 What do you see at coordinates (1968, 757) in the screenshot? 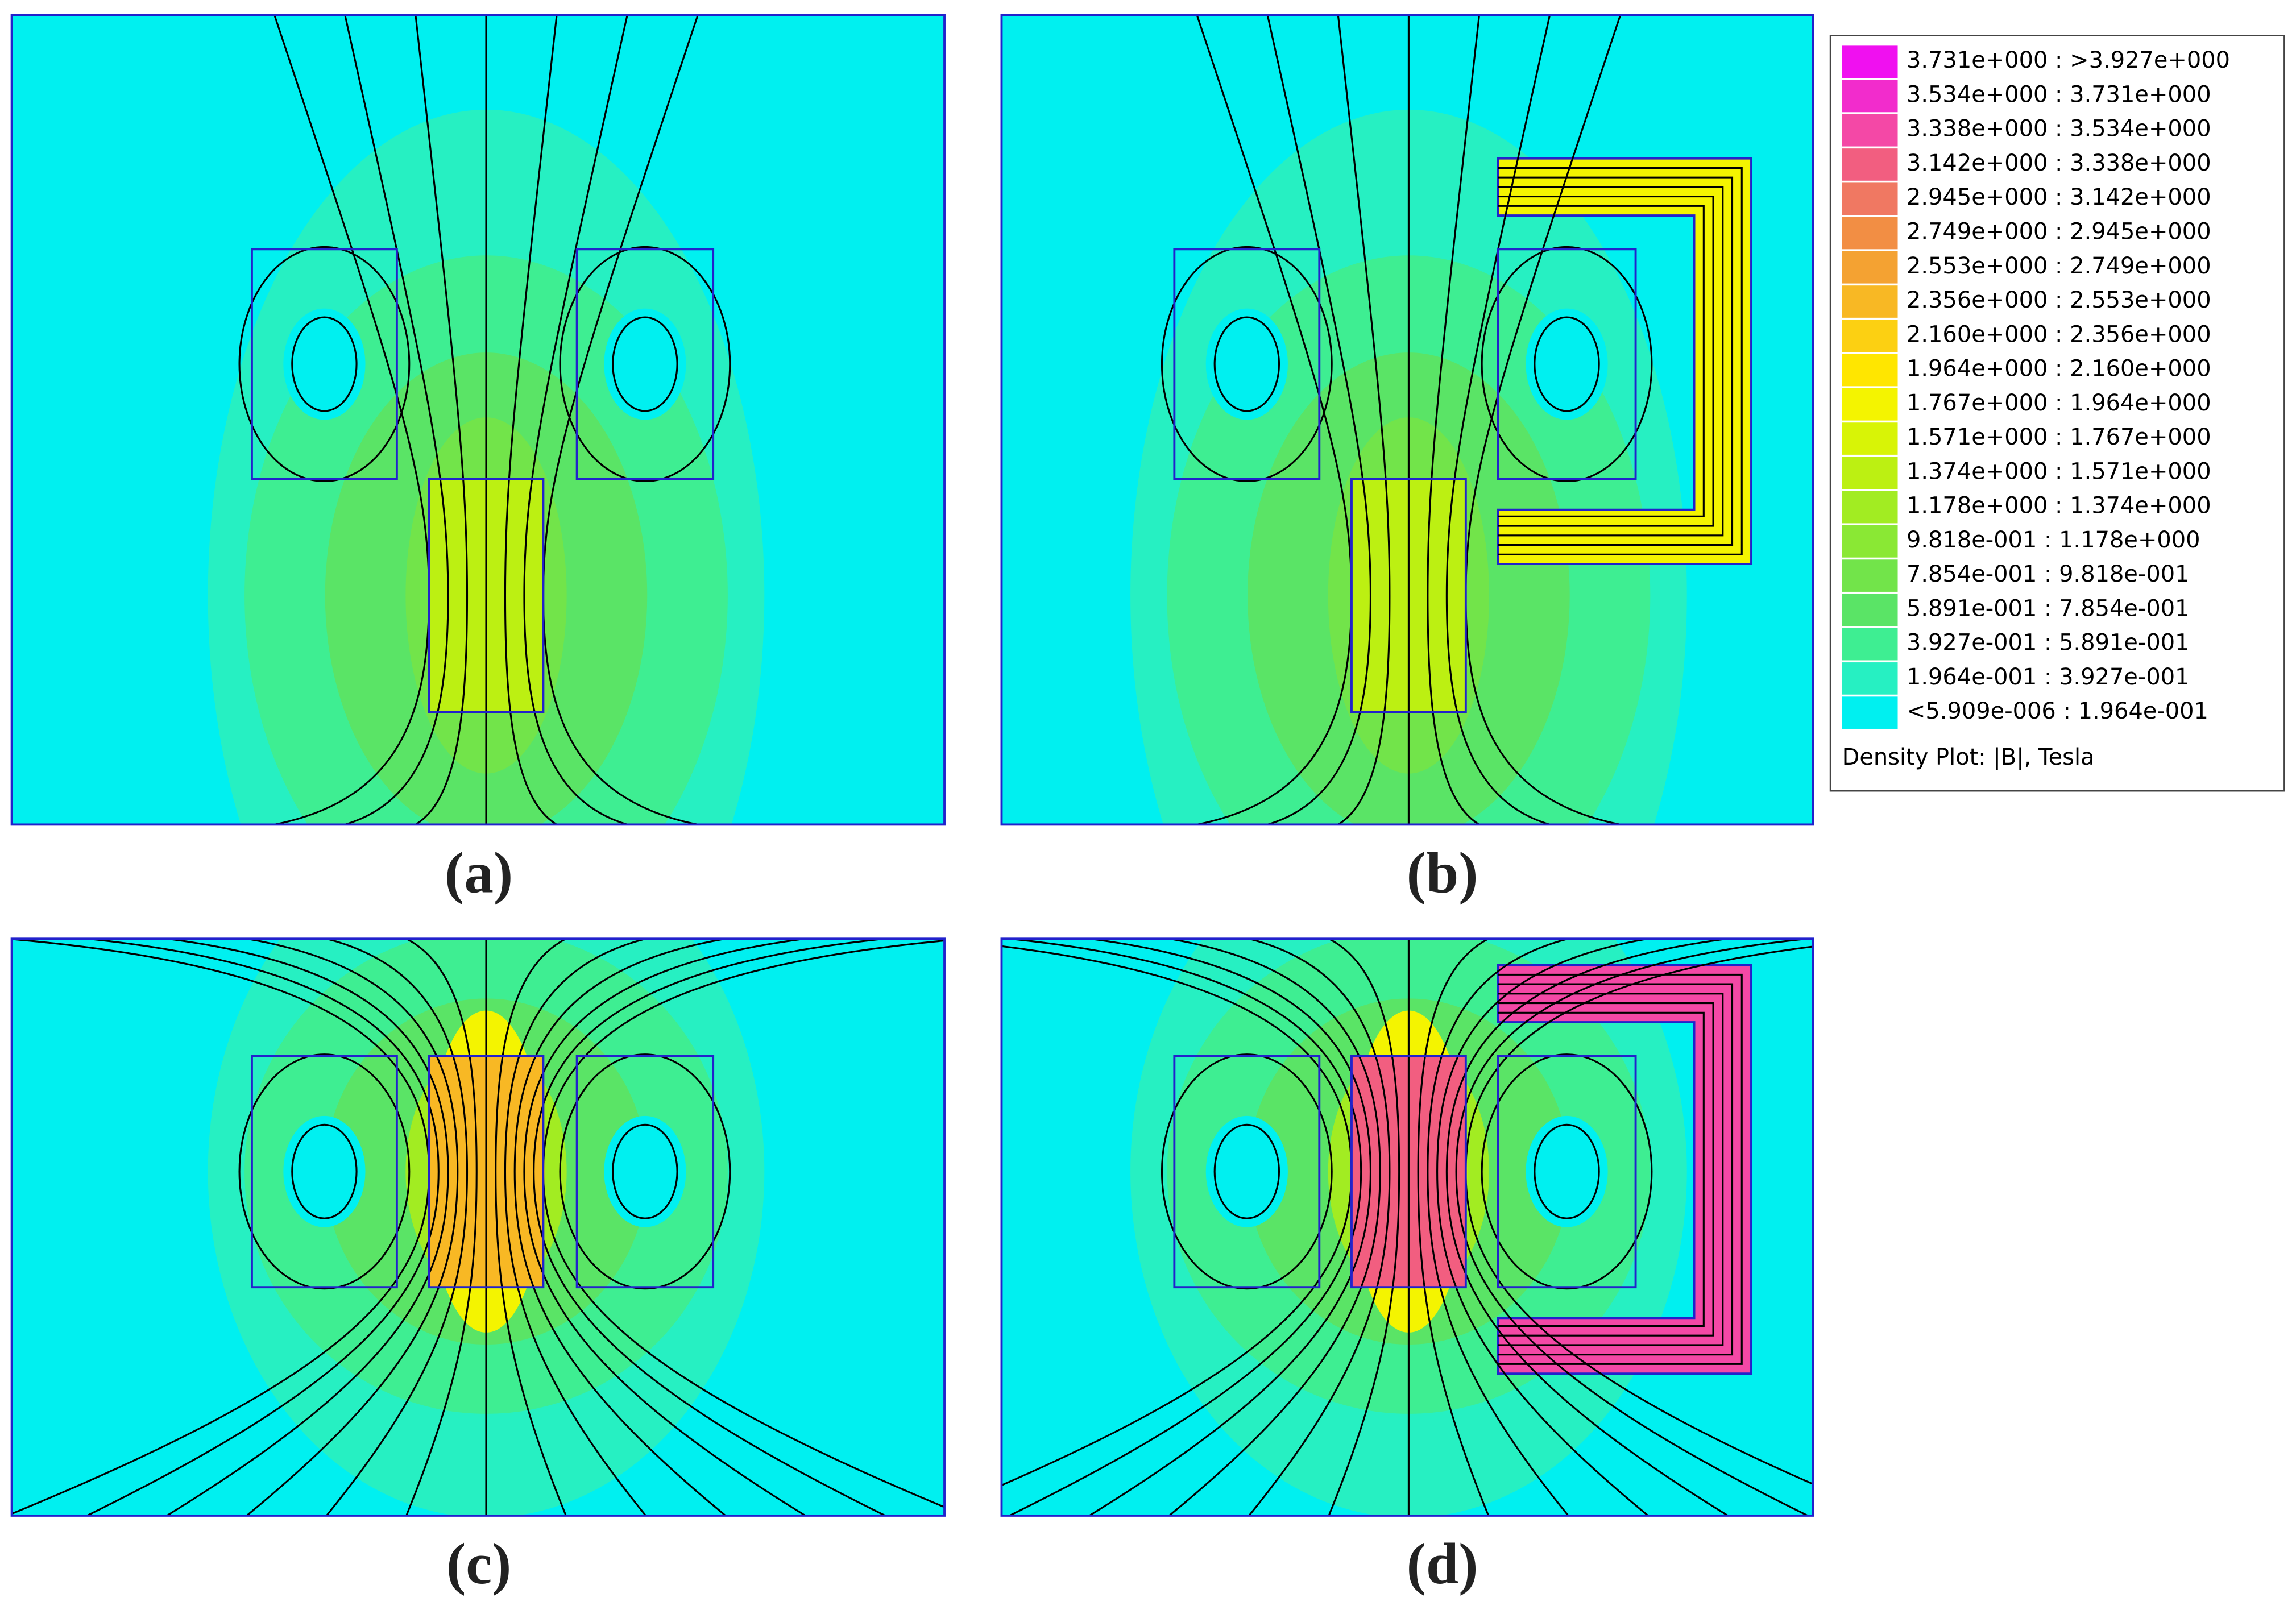
I see `legend-title: Density Plot: |B|, Tesla` at bounding box center [1968, 757].